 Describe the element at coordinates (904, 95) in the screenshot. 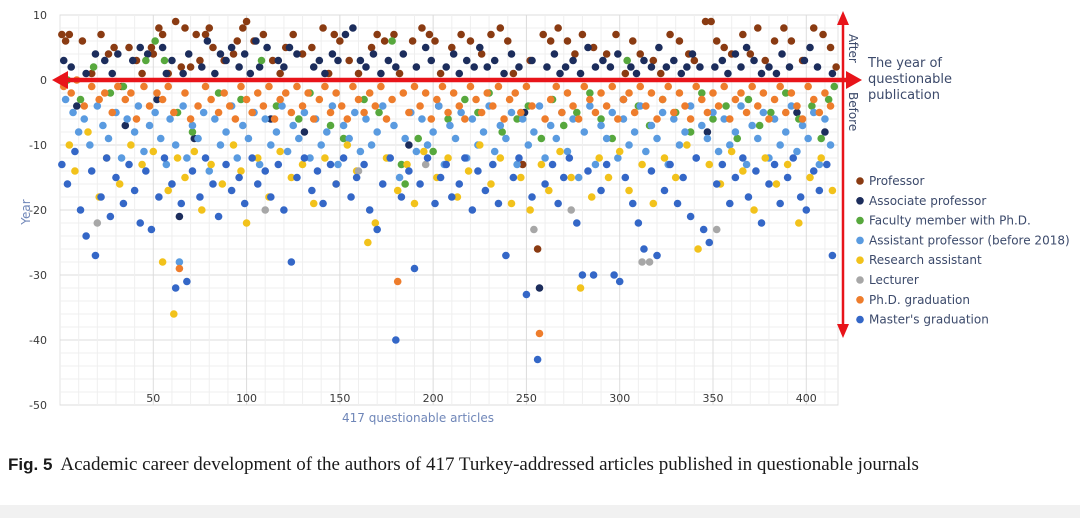

I see `publication-line-label: publication` at that location.